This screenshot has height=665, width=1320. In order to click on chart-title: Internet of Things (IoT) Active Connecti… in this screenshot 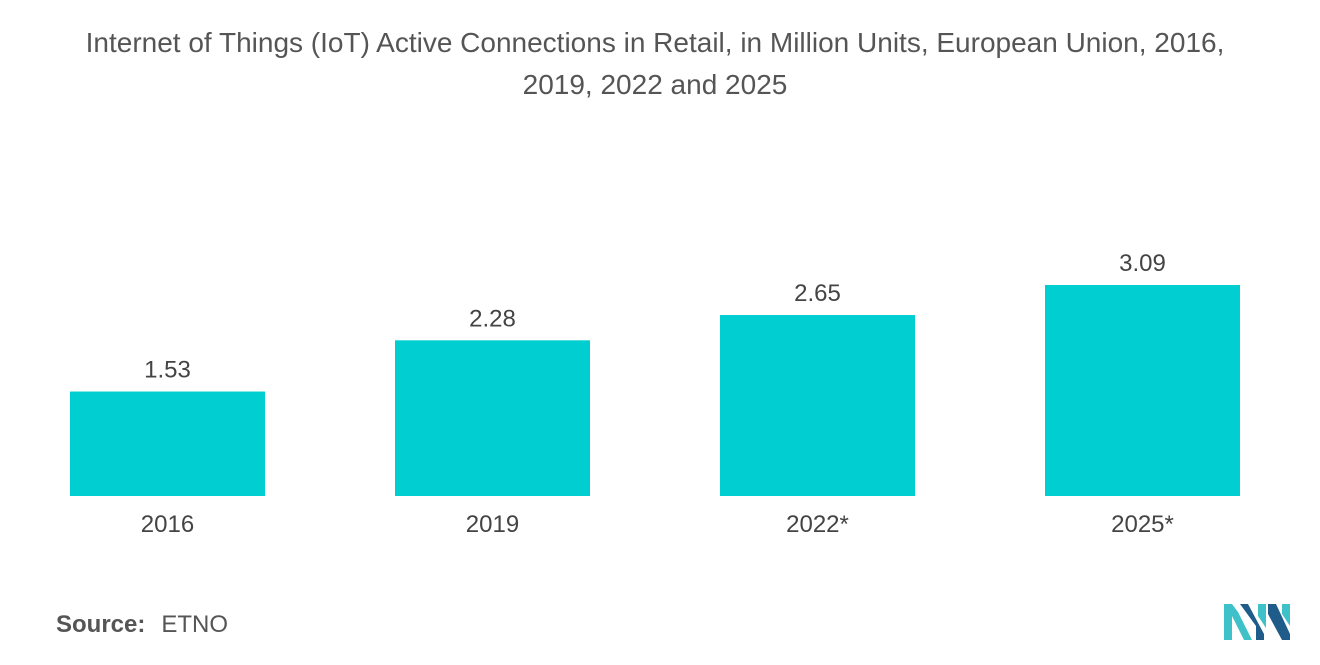, I will do `click(655, 64)`.